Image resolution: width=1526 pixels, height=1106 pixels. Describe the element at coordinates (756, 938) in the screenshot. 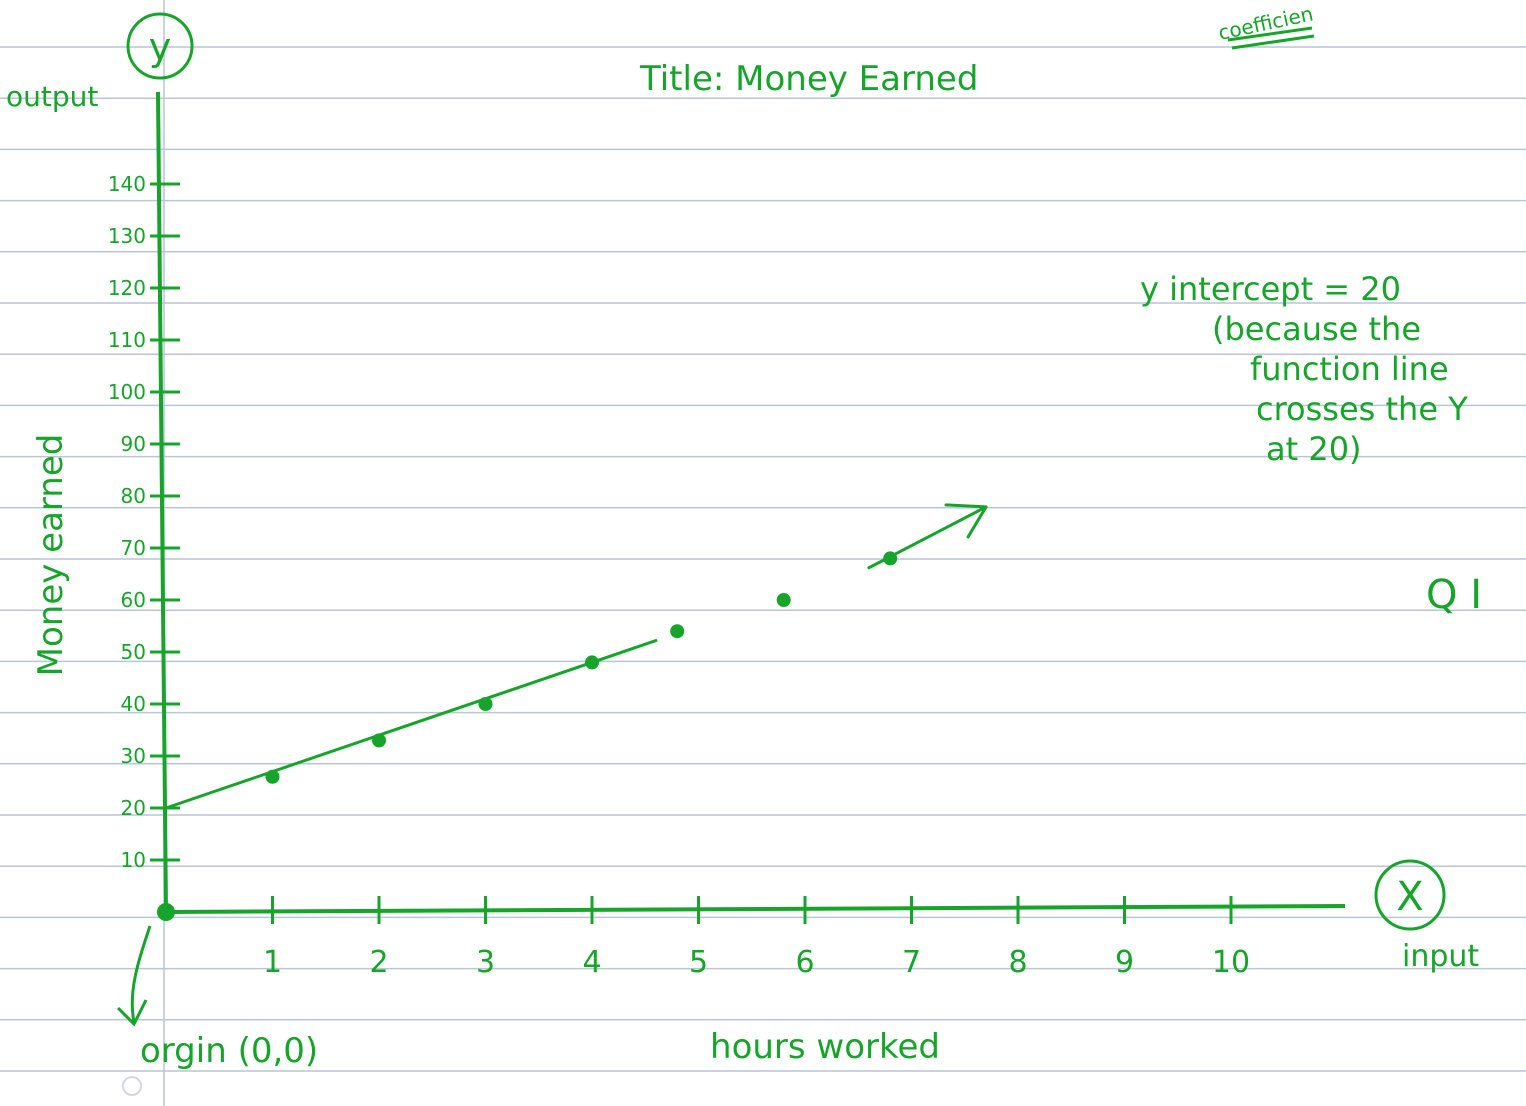

I see `x-axis-ticks: 1 2 3 4 5 6 7 8 9 10` at that location.